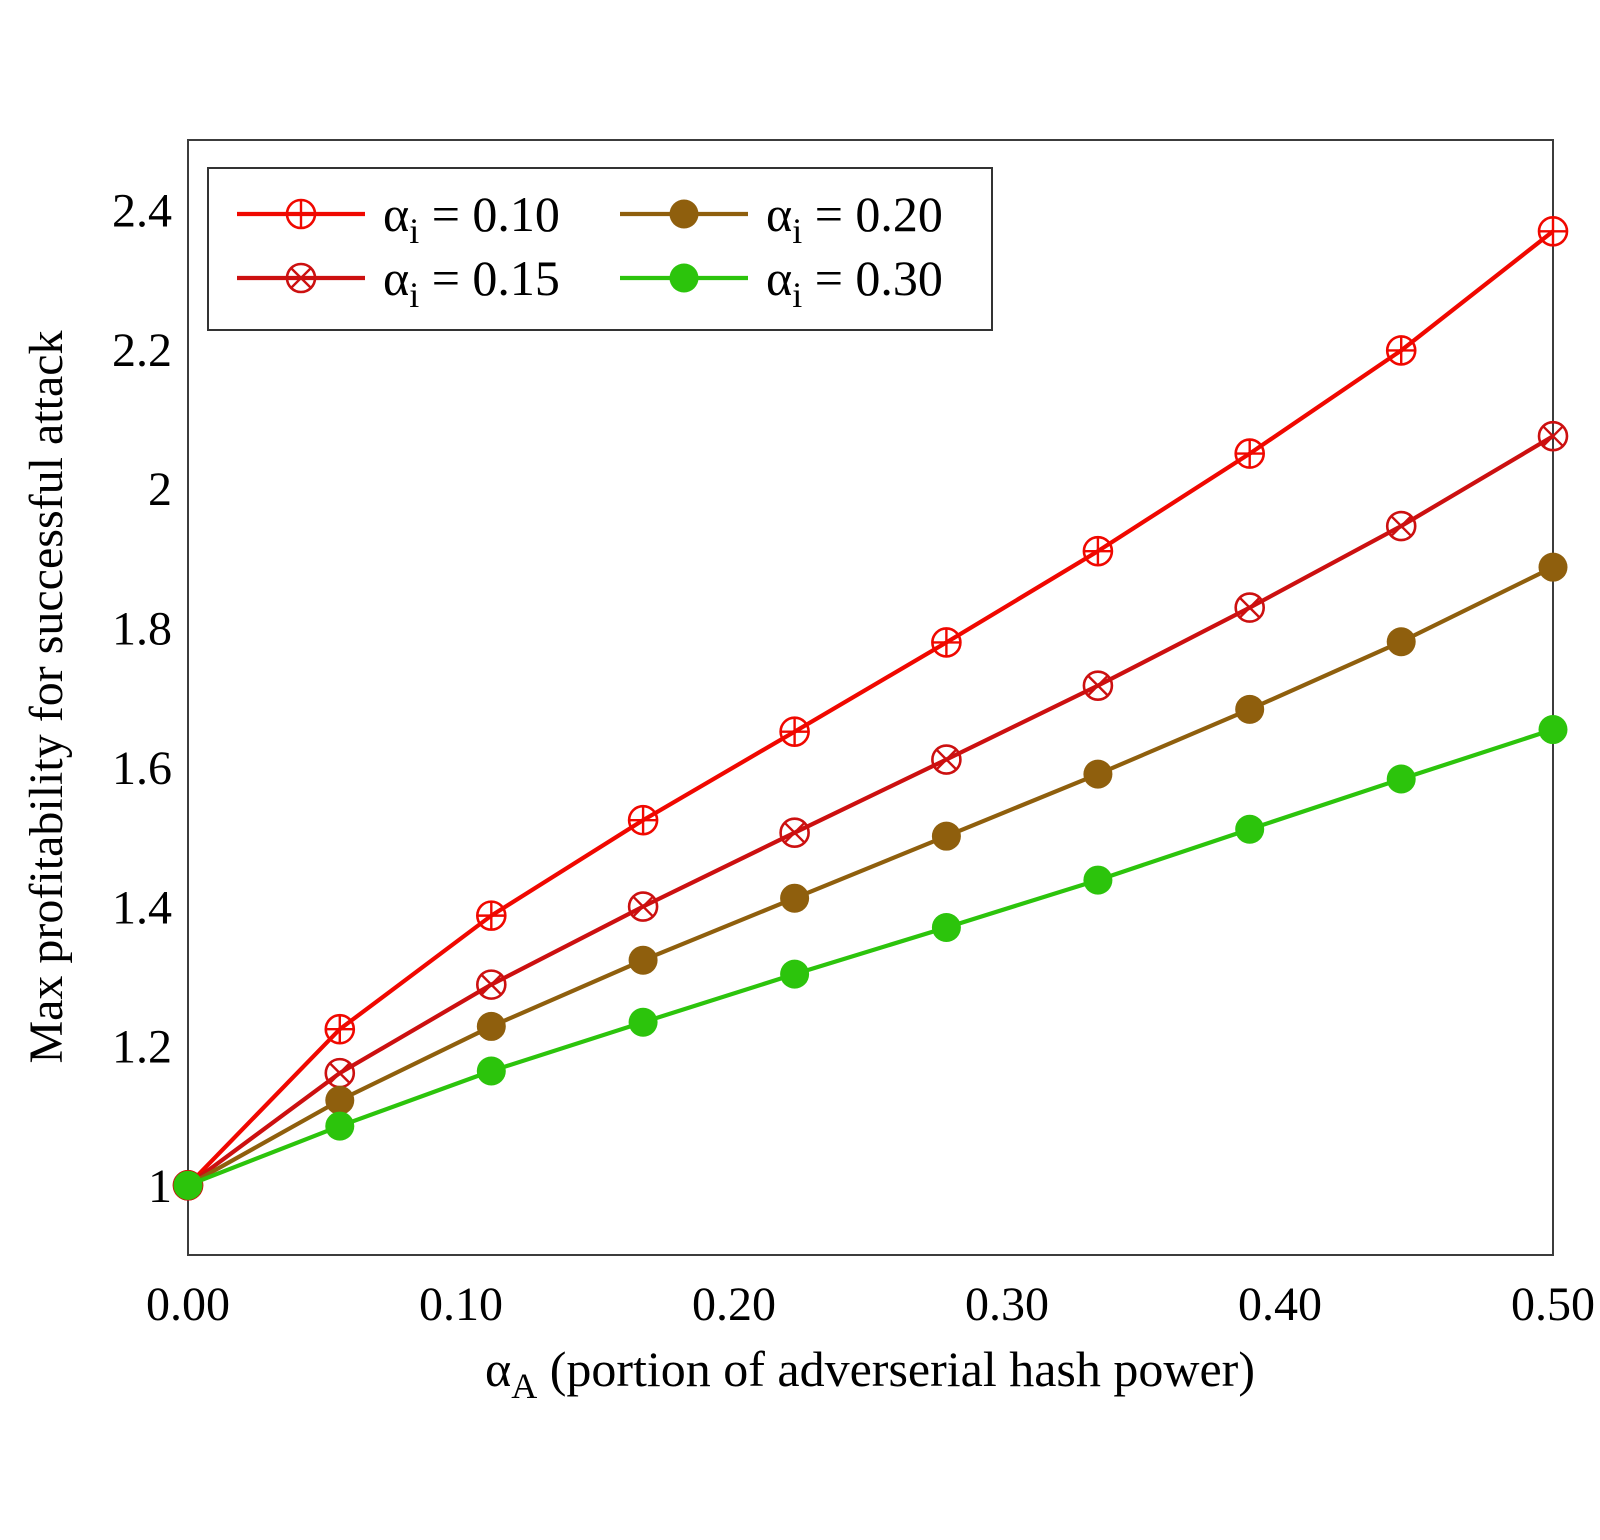  I want to click on y-tick-label: 1.4, so click(142, 907).